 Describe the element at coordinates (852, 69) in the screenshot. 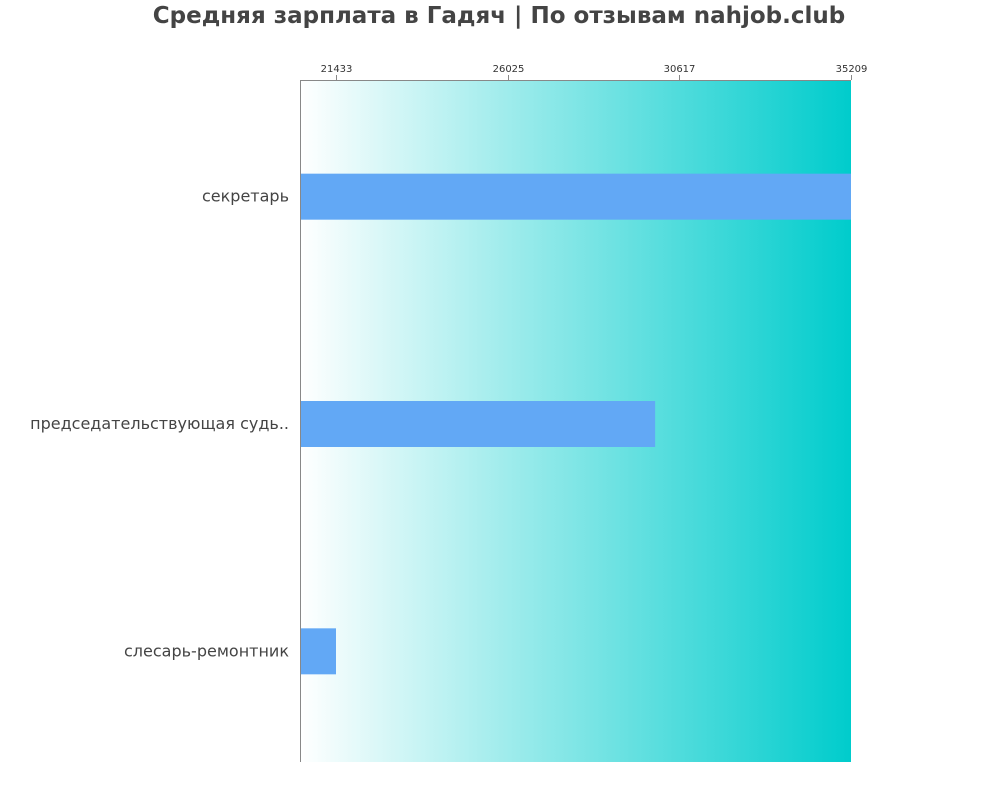

I see `x-tick-label: 35209` at that location.